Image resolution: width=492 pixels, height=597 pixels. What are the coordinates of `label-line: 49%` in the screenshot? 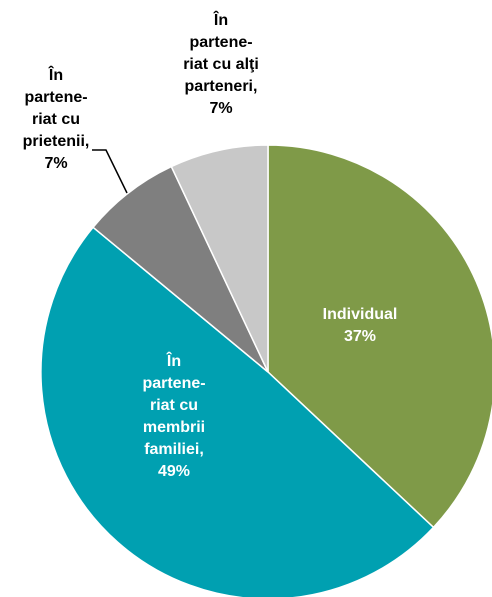 It's located at (174, 471).